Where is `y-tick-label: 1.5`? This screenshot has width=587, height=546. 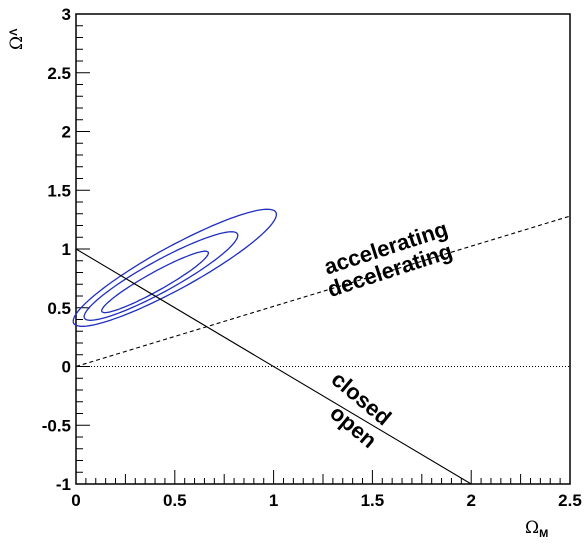 y-tick-label: 1.5 is located at coordinates (59, 190).